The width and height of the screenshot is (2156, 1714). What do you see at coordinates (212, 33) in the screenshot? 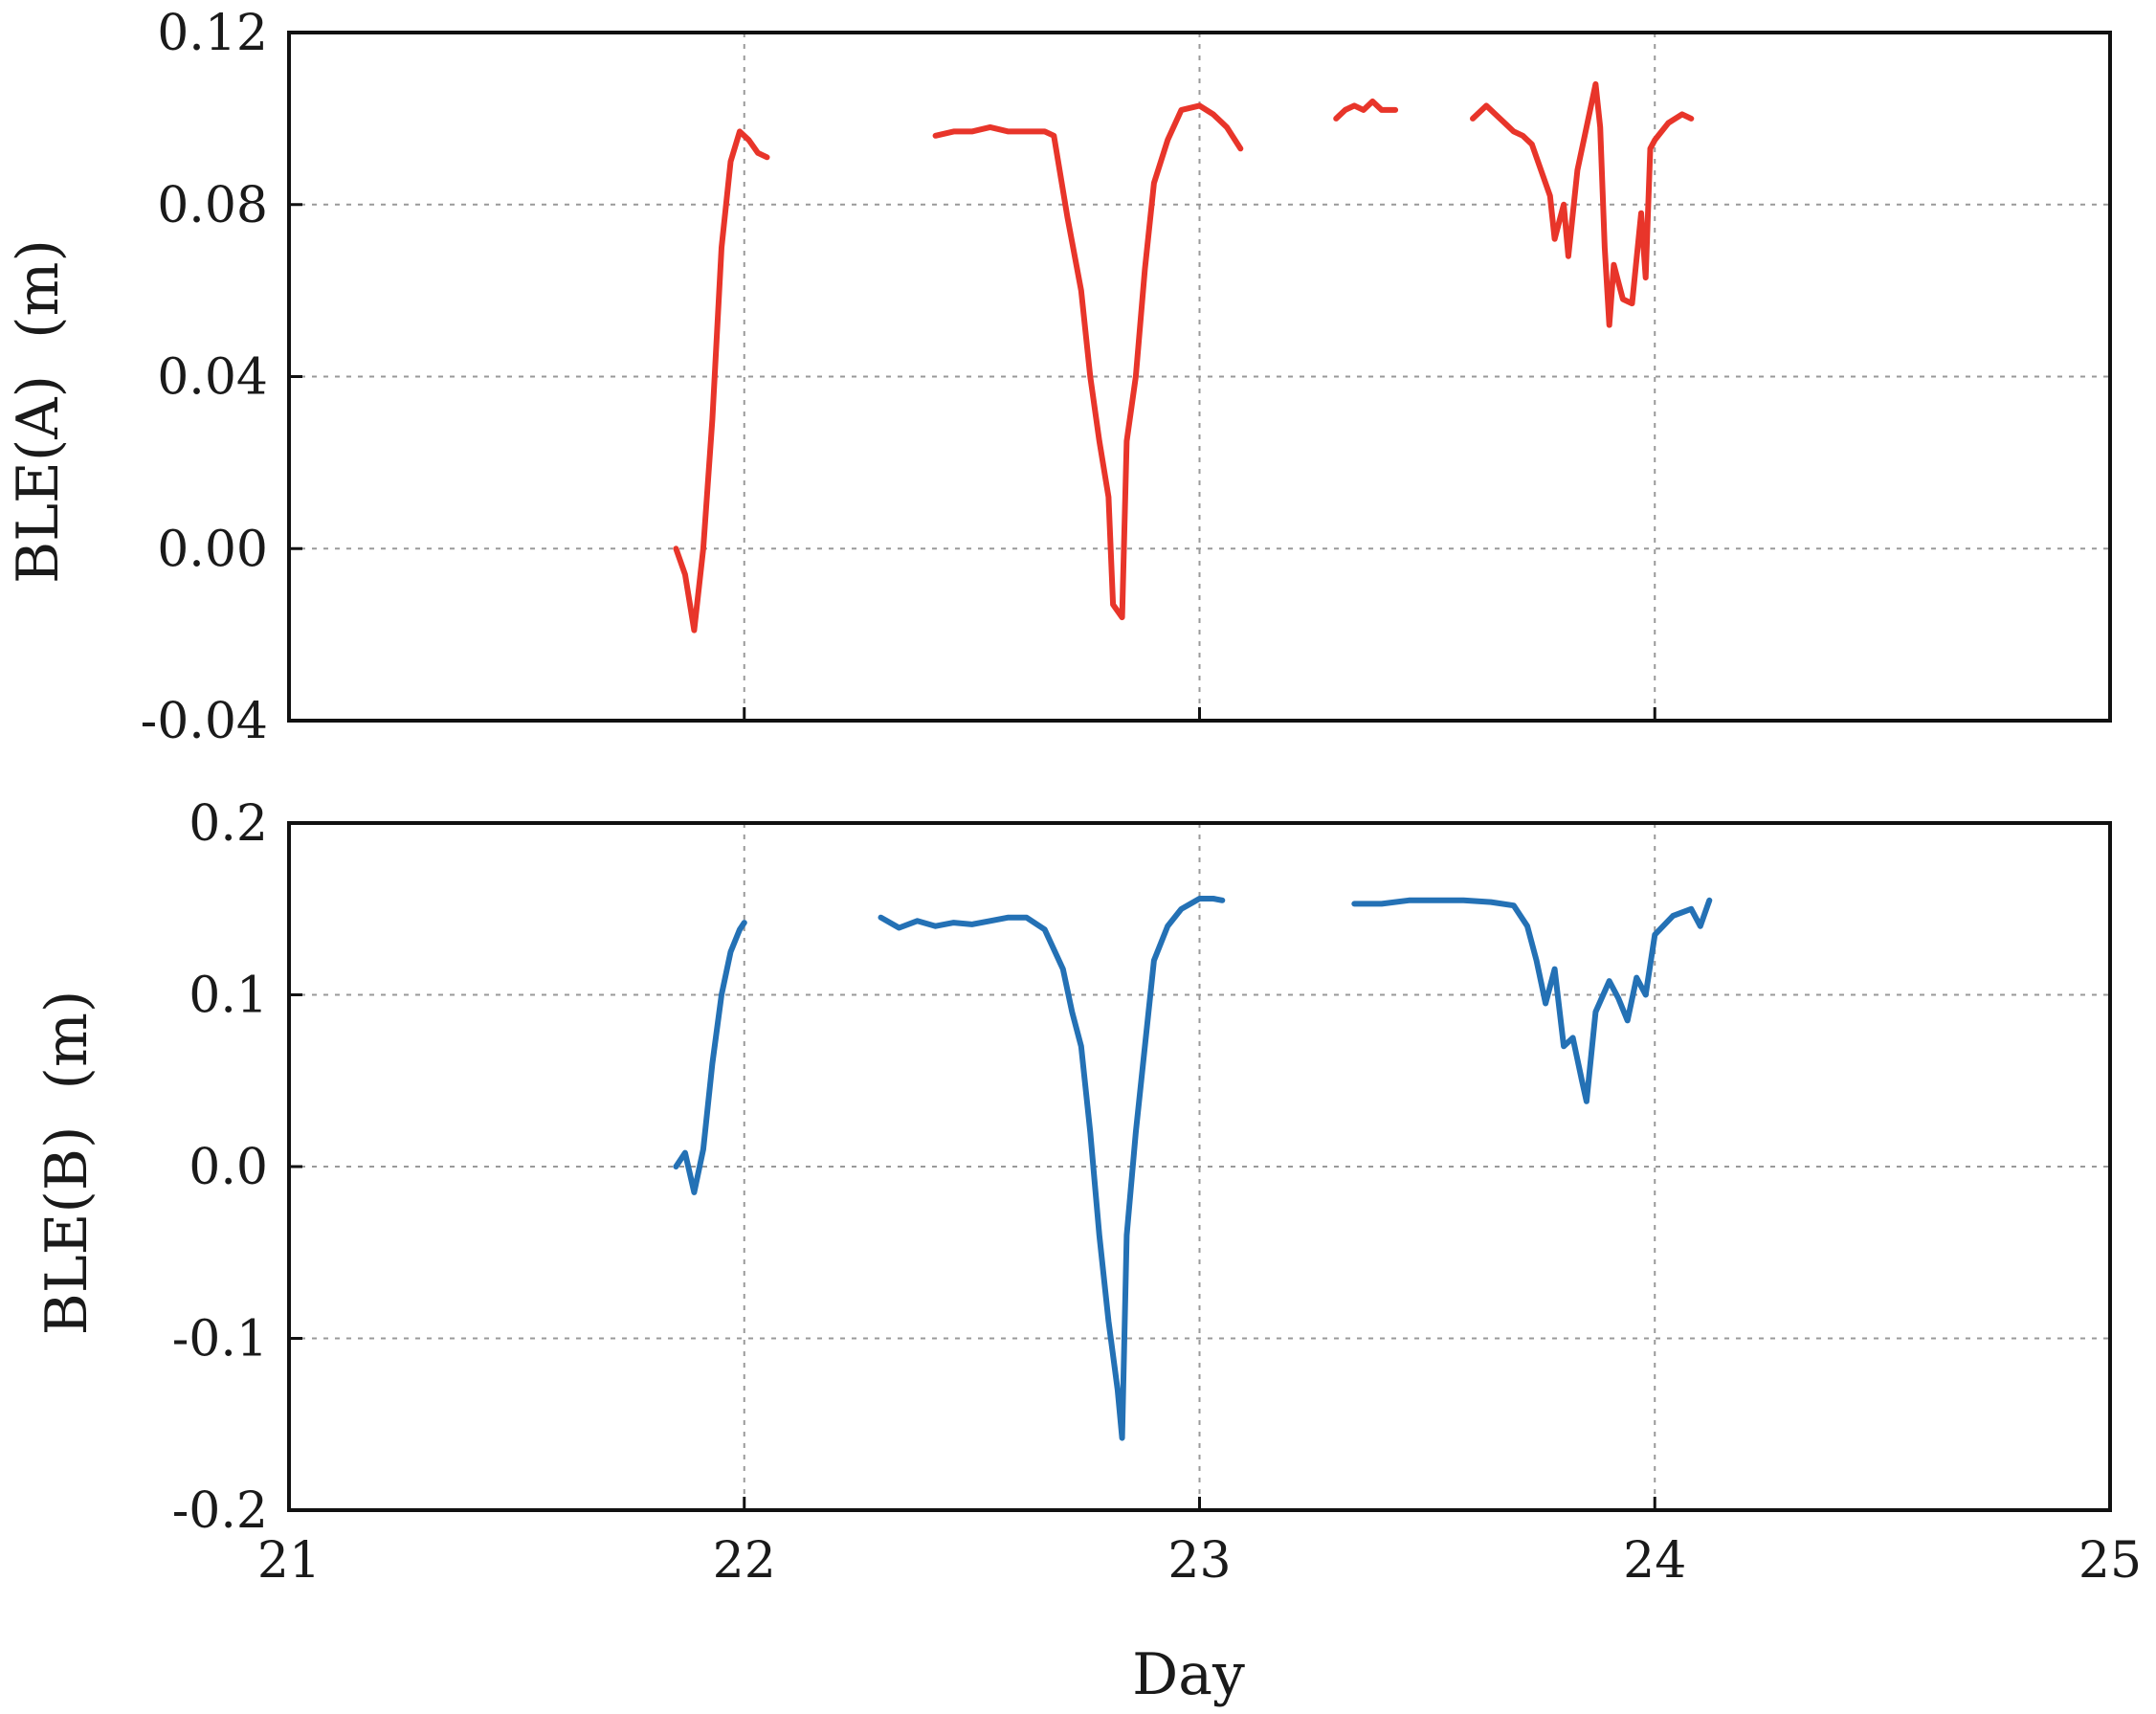
I see `y-tick-label: 0.12` at bounding box center [212, 33].